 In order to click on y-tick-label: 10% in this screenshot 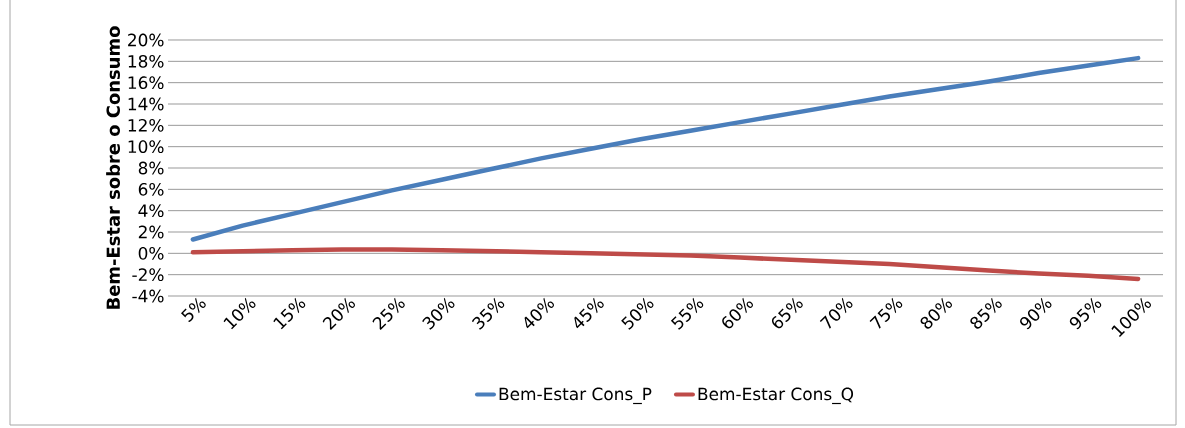, I will do `click(146, 147)`.